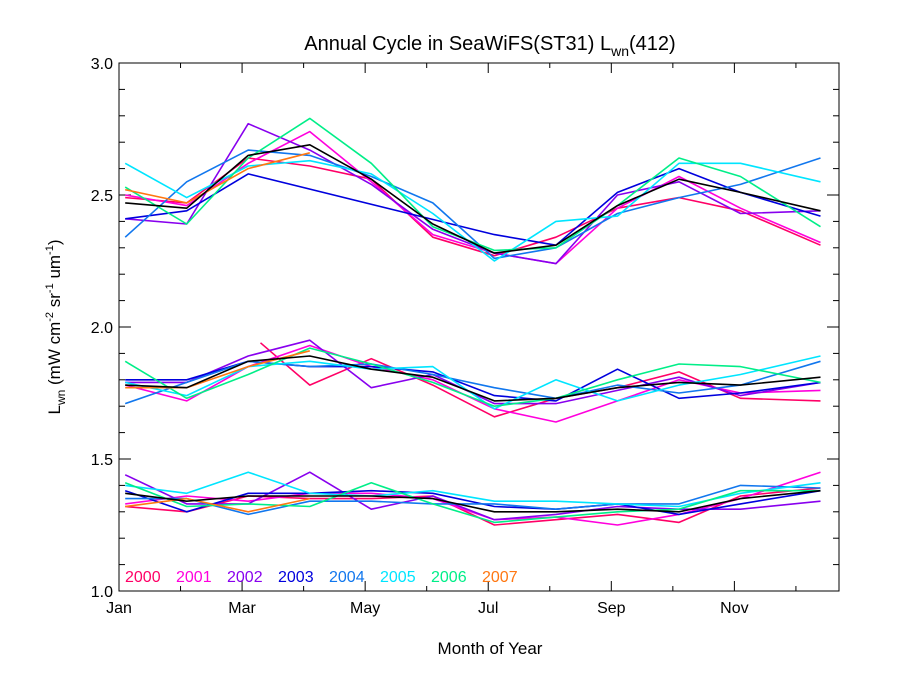 This screenshot has width=900, height=675. Describe the element at coordinates (119, 608) in the screenshot. I see `x-tick-label: Jan` at that location.